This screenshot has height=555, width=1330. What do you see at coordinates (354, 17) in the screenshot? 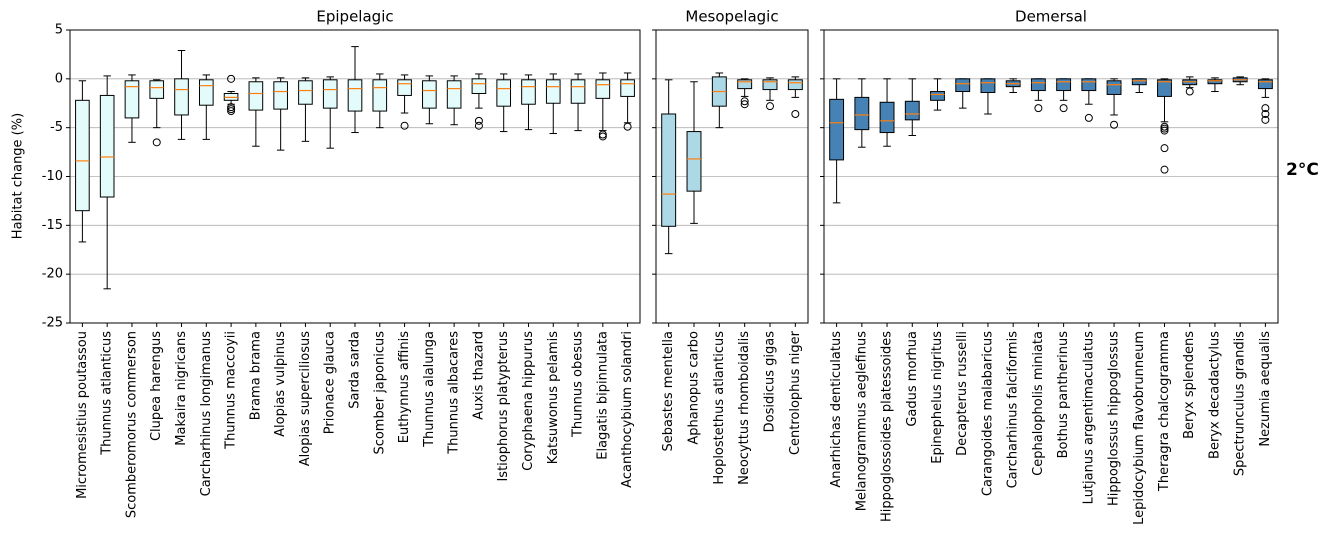
I see `panel-title: Epipelagic` at bounding box center [354, 17].